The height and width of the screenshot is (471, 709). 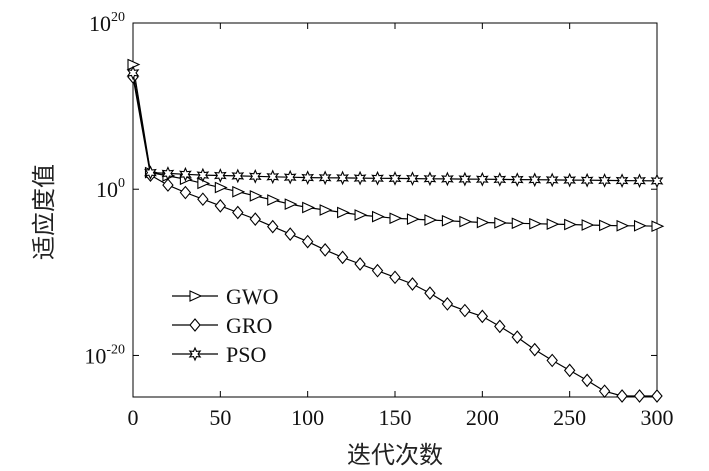 What do you see at coordinates (395, 417) in the screenshot?
I see `x-tick-label: 150` at bounding box center [395, 417].